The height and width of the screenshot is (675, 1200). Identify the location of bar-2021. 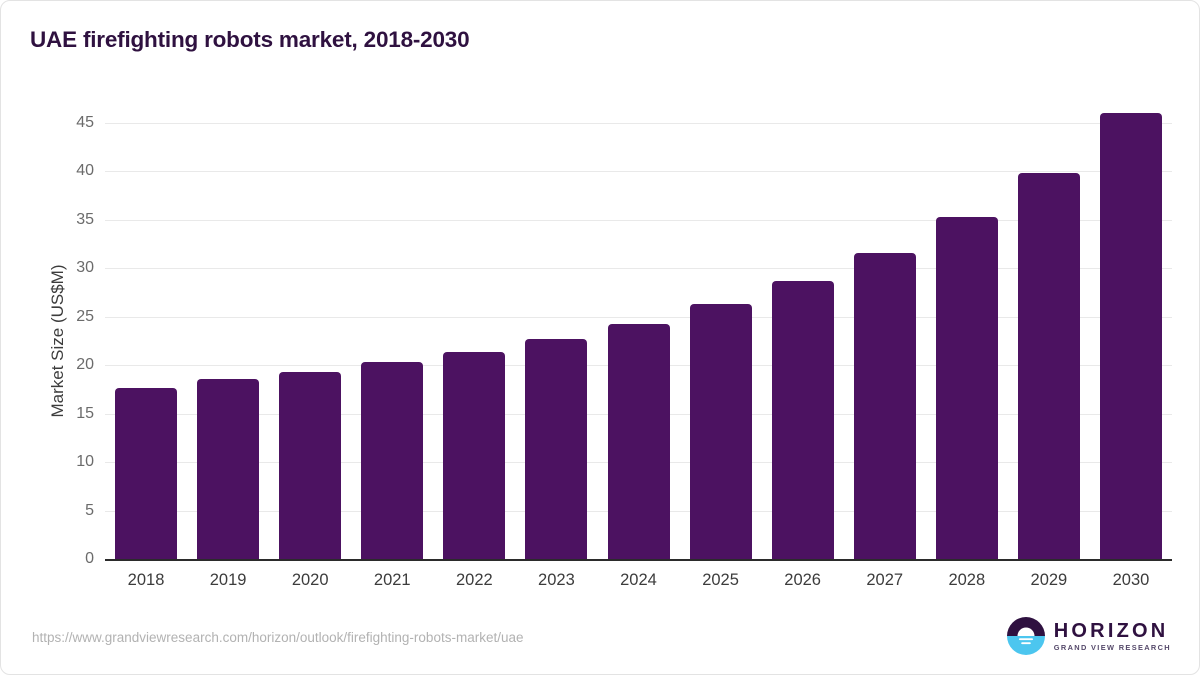
(392, 460).